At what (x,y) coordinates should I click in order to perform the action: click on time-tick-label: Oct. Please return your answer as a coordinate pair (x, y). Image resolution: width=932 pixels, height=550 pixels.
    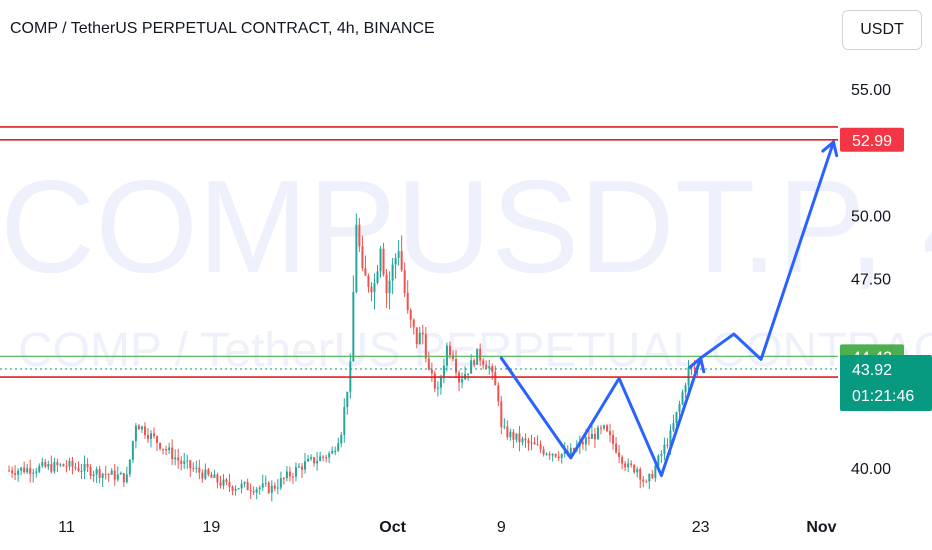
    Looking at the image, I should click on (392, 527).